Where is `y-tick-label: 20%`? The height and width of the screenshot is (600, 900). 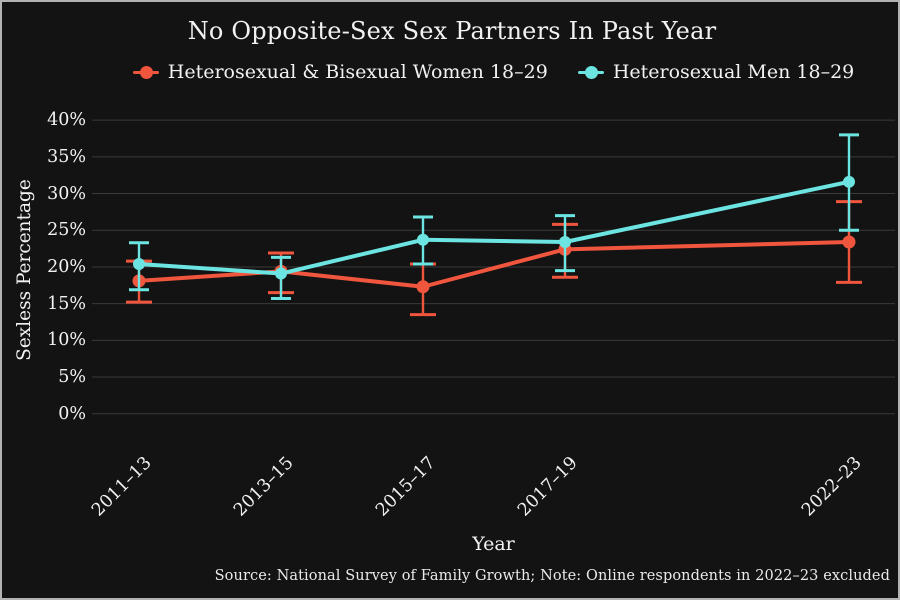
y-tick-label: 20% is located at coordinates (66, 266).